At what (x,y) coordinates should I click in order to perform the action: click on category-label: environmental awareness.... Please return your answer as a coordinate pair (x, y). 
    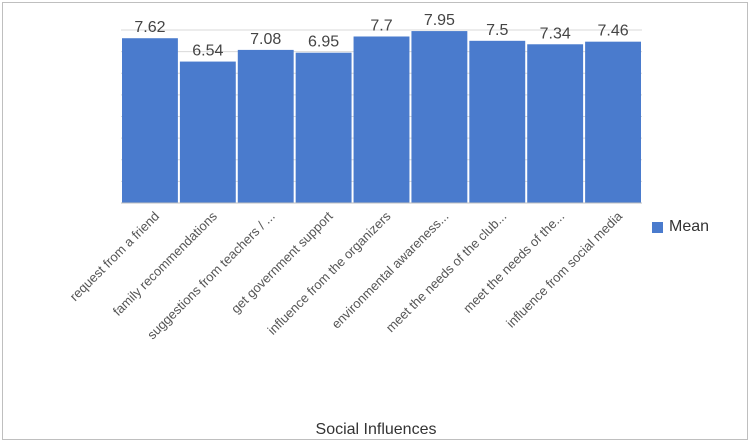
    Looking at the image, I should click on (389, 270).